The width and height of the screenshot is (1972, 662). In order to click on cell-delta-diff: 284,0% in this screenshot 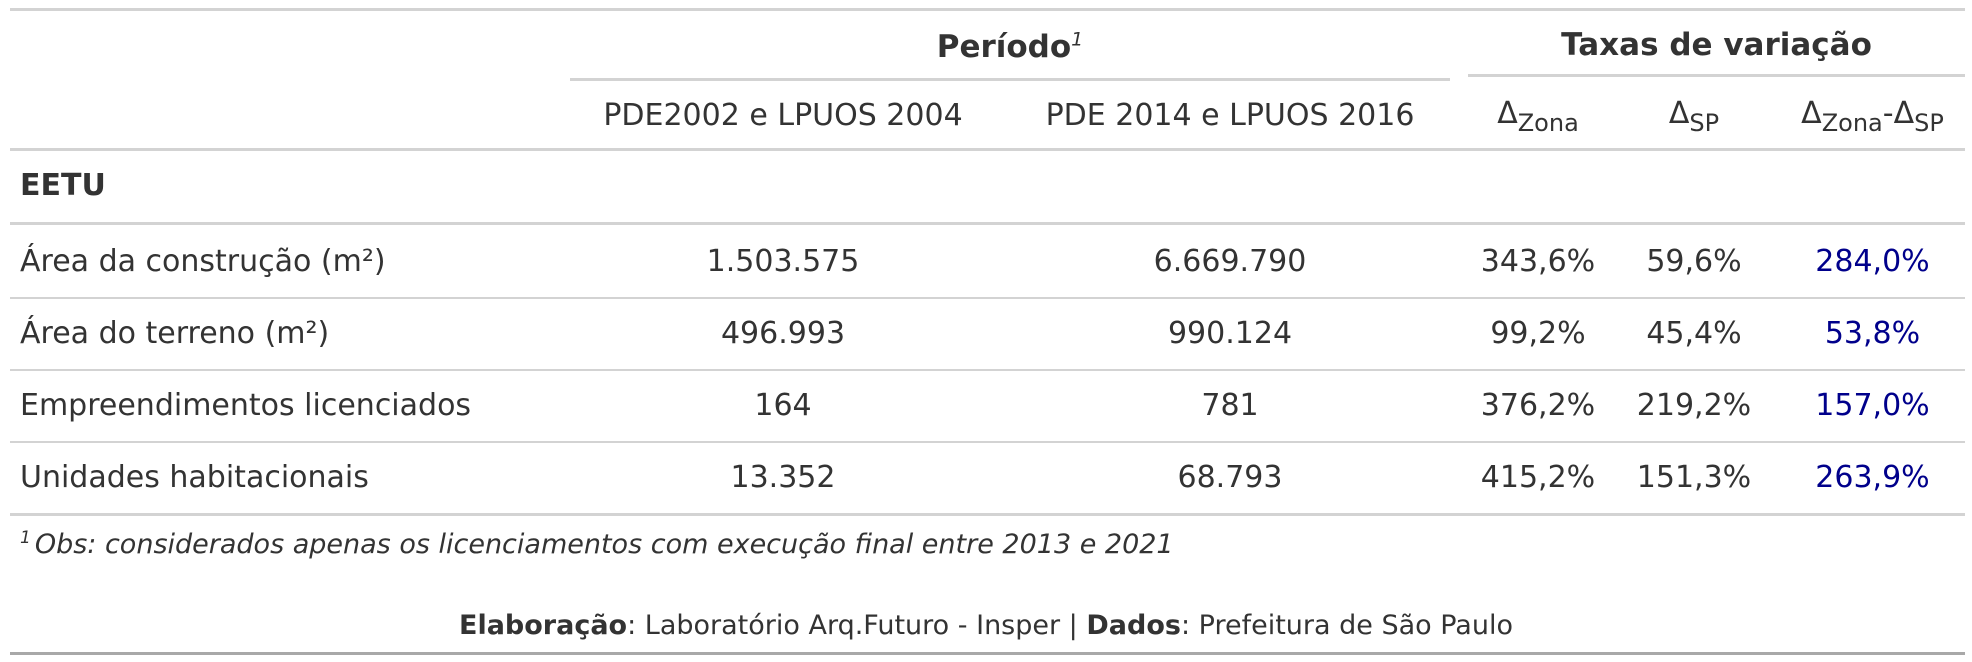, I will do `click(1872, 261)`.